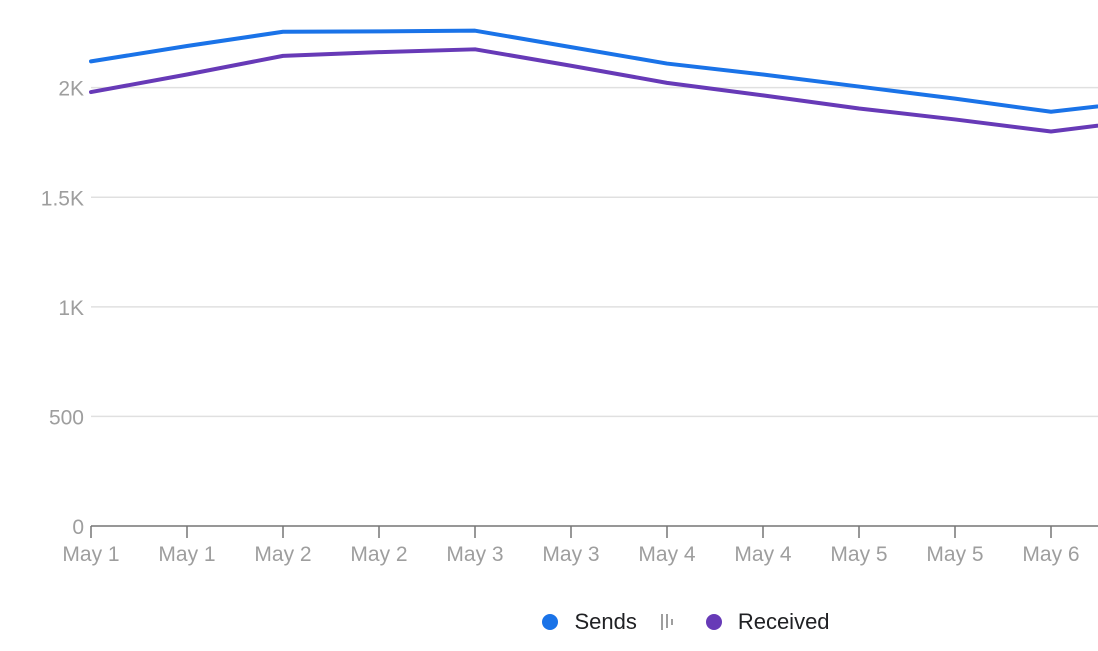 This screenshot has height=651, width=1098. What do you see at coordinates (668, 622) in the screenshot?
I see `legend-divider-icon` at bounding box center [668, 622].